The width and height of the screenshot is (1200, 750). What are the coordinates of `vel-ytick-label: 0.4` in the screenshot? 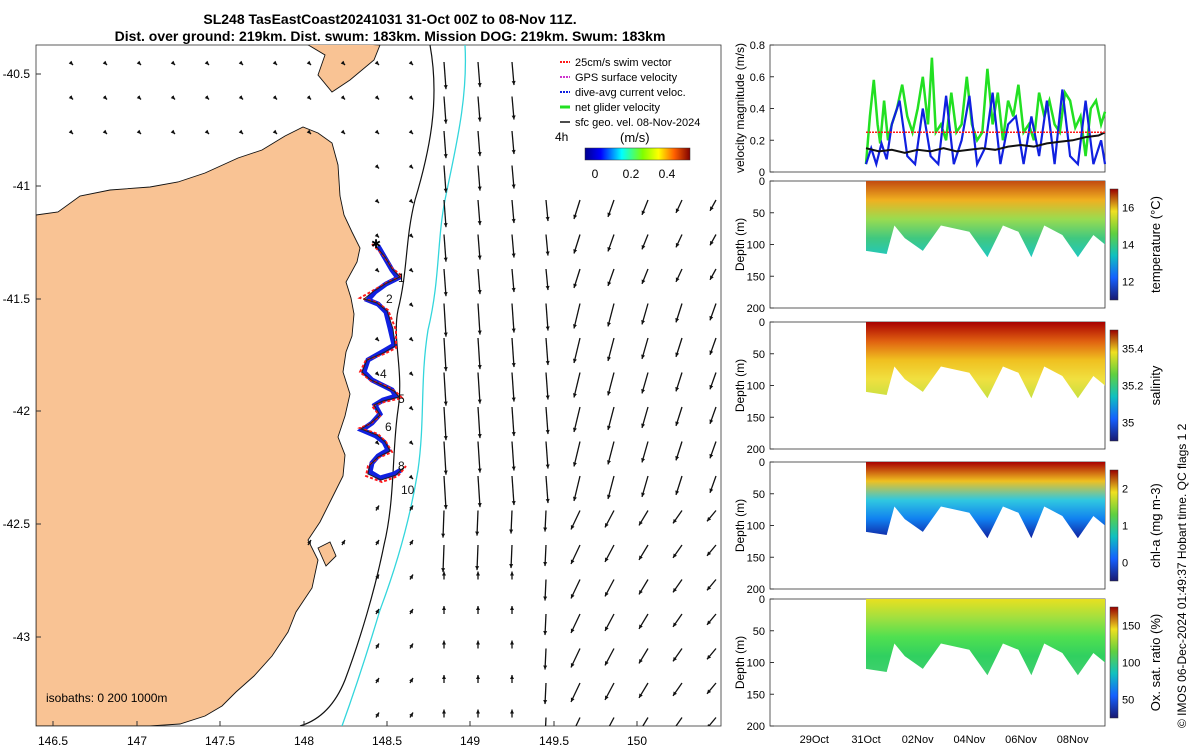 It's located at (757, 110).